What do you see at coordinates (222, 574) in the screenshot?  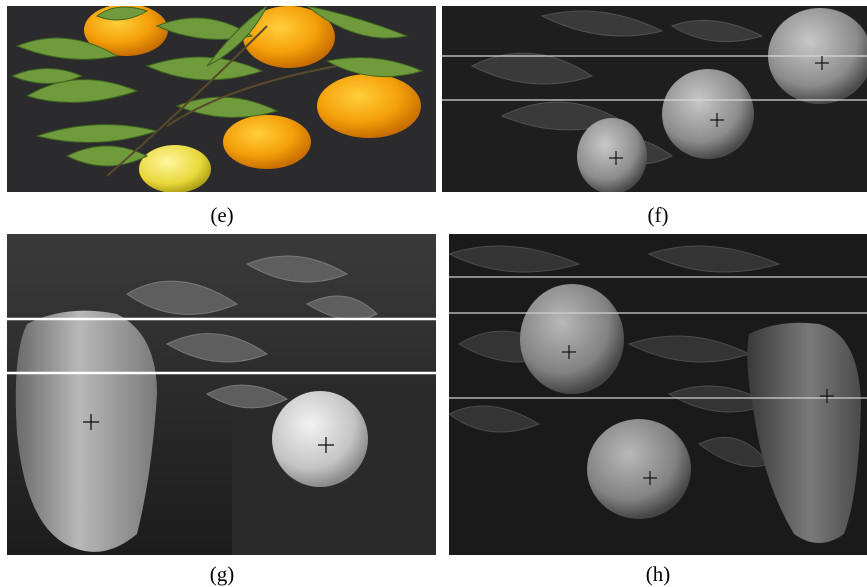 I see `panel-g-caption: (g)` at bounding box center [222, 574].